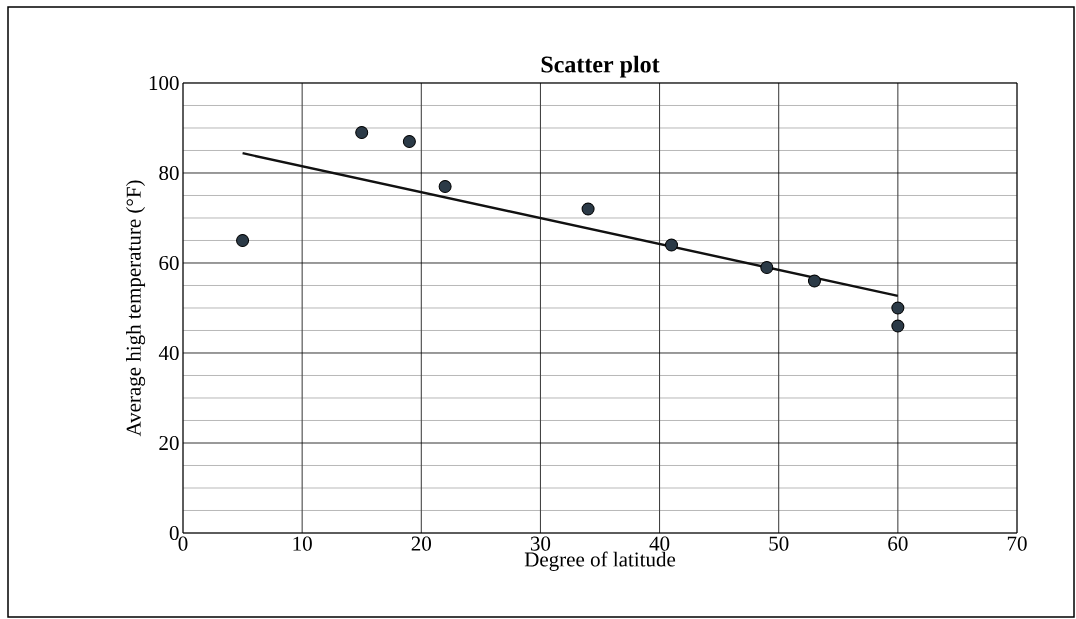 This screenshot has width=1076, height=619. What do you see at coordinates (659, 543) in the screenshot?
I see `x-tick-label: 40` at bounding box center [659, 543].